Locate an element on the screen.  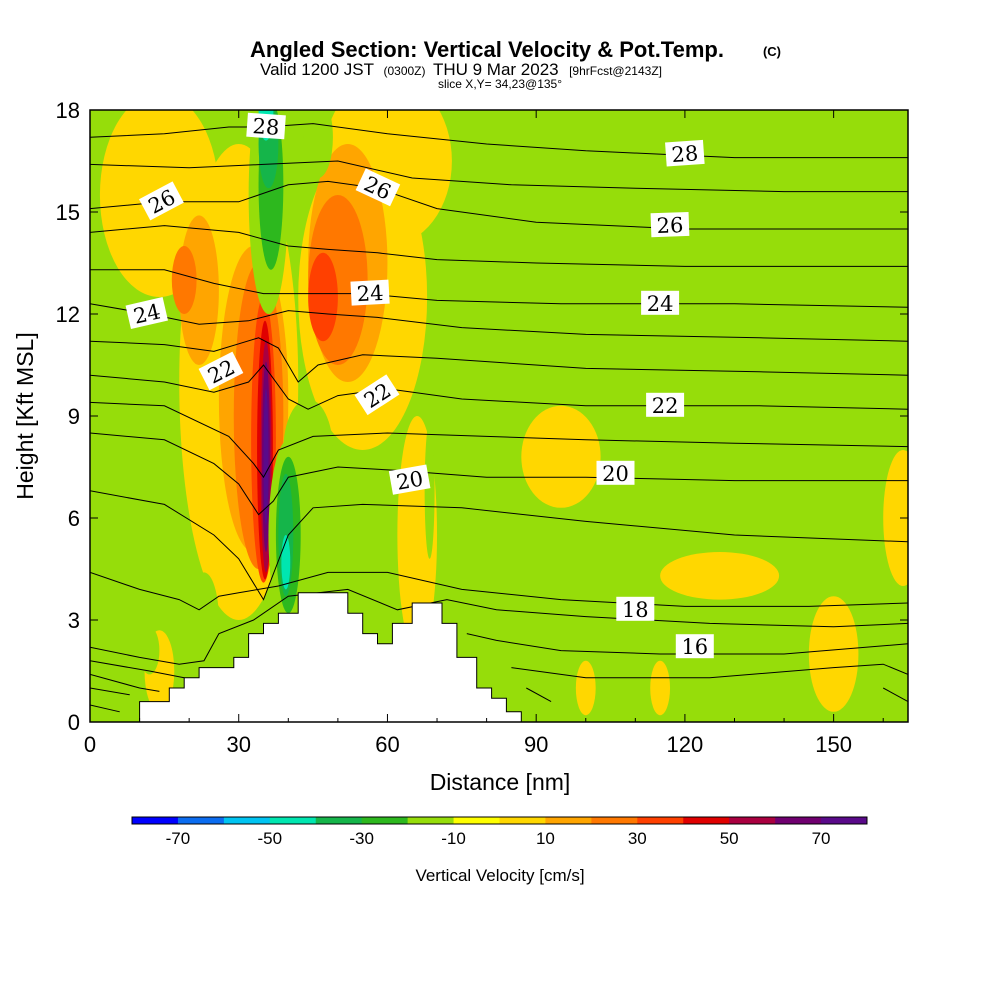
y-axis-label: Height [Kft MSL] is located at coordinates (25, 415).